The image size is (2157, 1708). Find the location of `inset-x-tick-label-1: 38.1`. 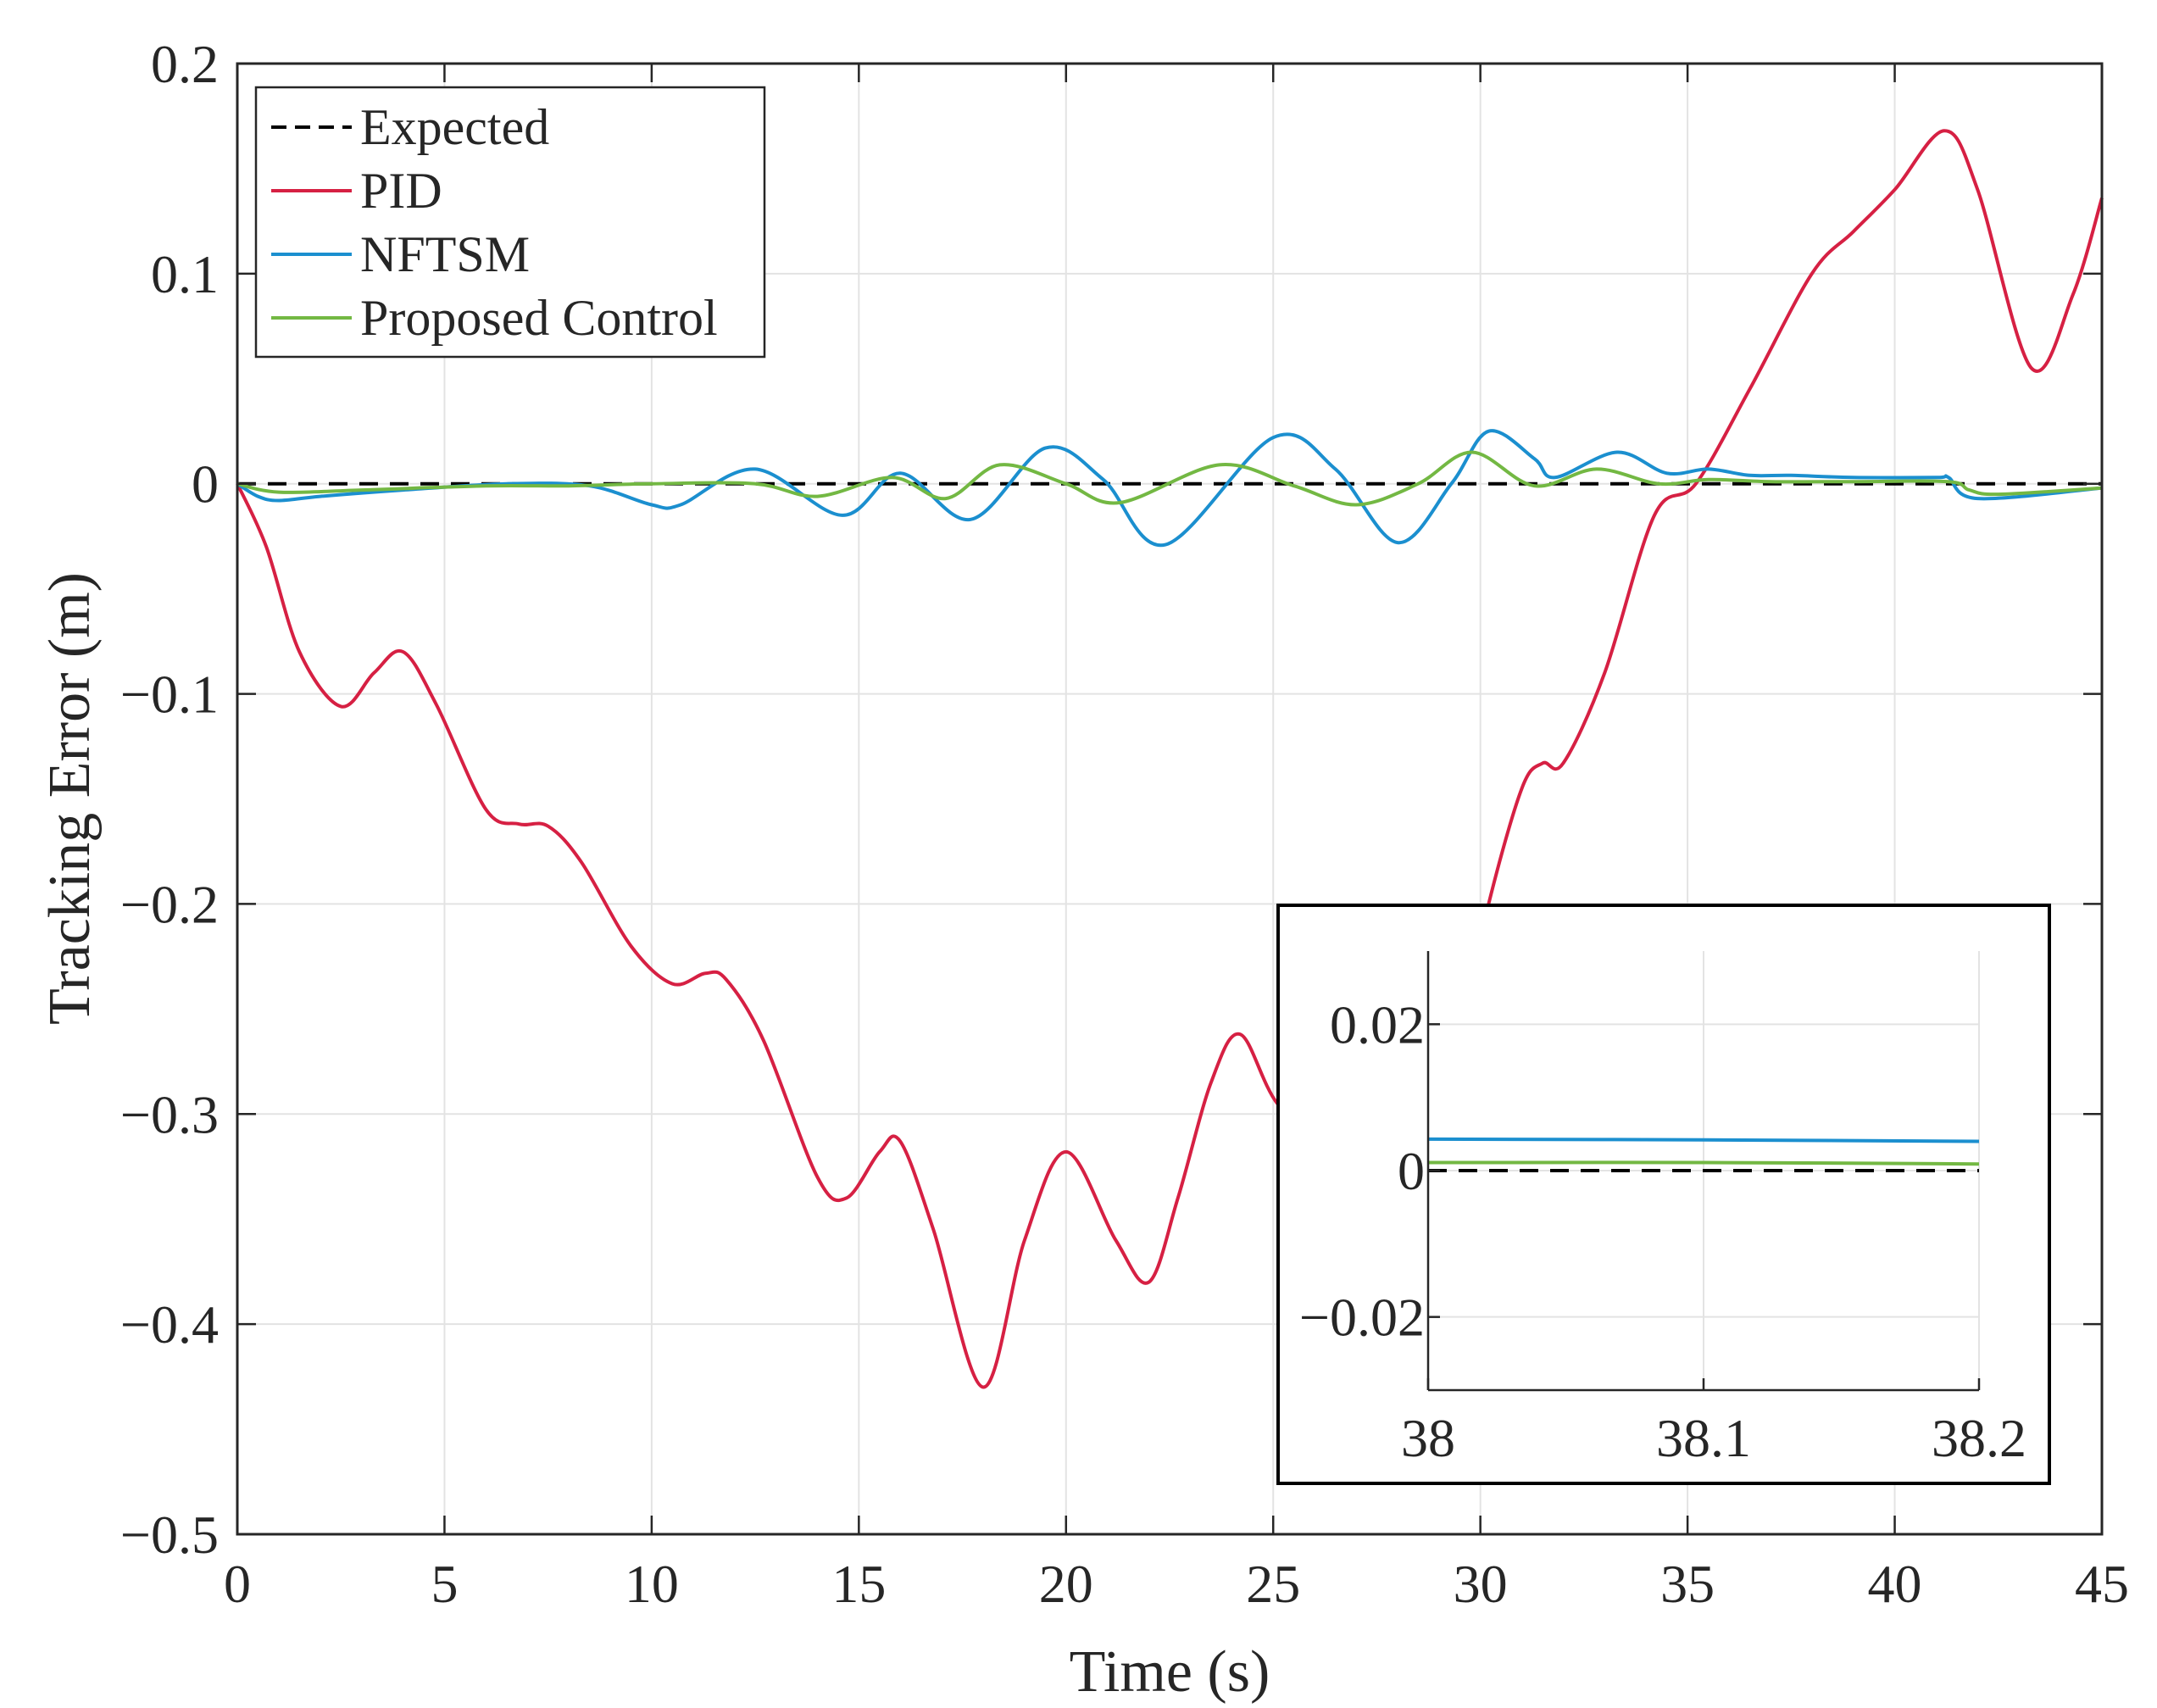

inset-x-tick-label-1: 38.1 is located at coordinates (1703, 1438).